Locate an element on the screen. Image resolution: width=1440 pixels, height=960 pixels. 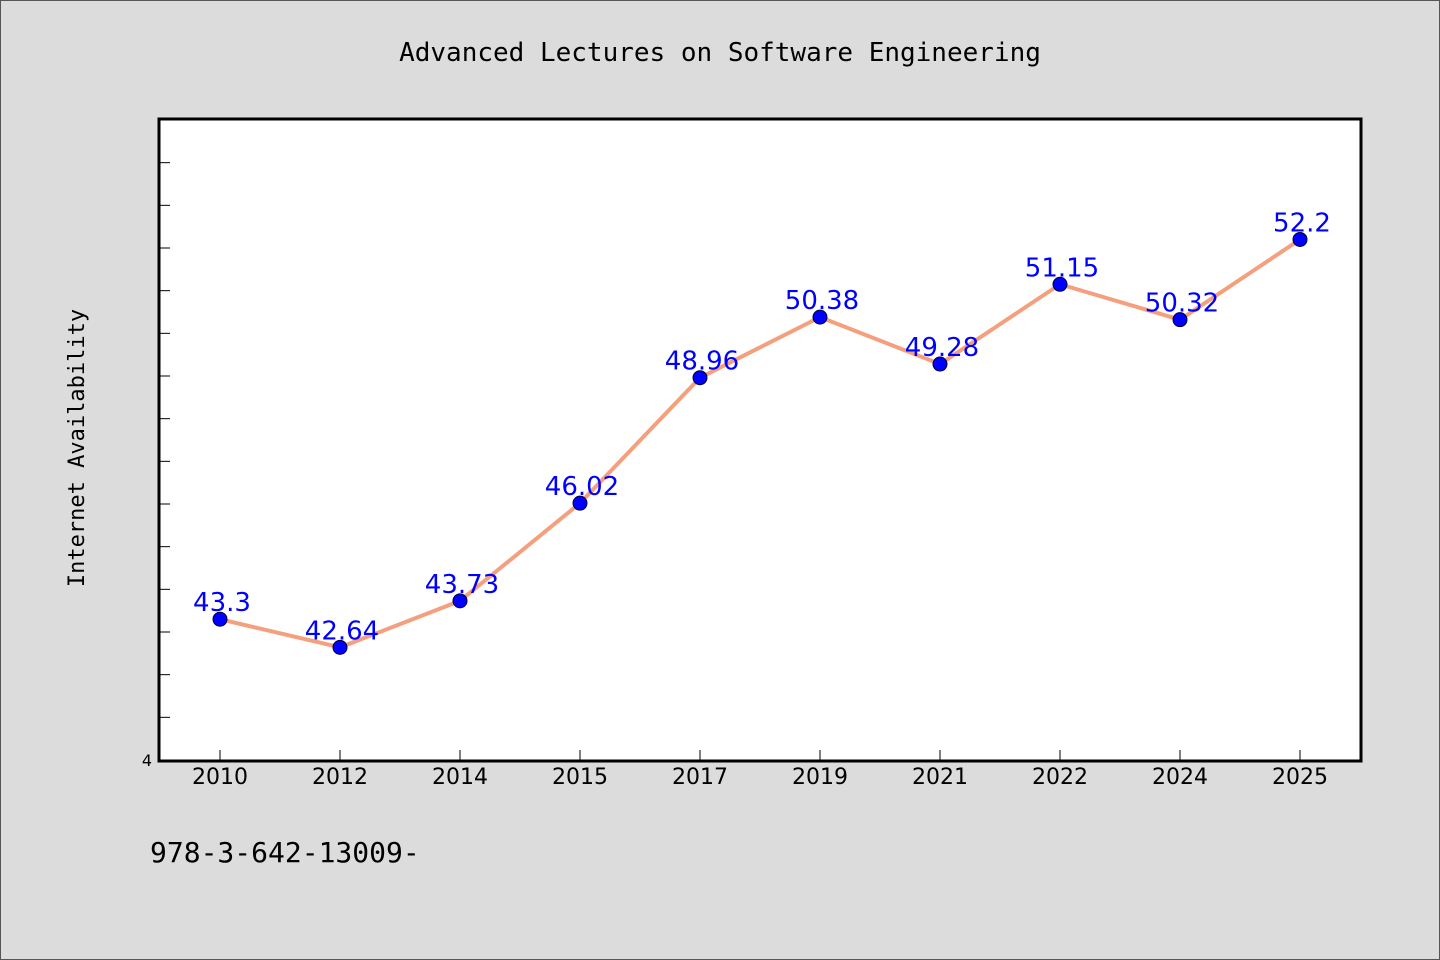
x-tick-label: 2019 is located at coordinates (820, 777).